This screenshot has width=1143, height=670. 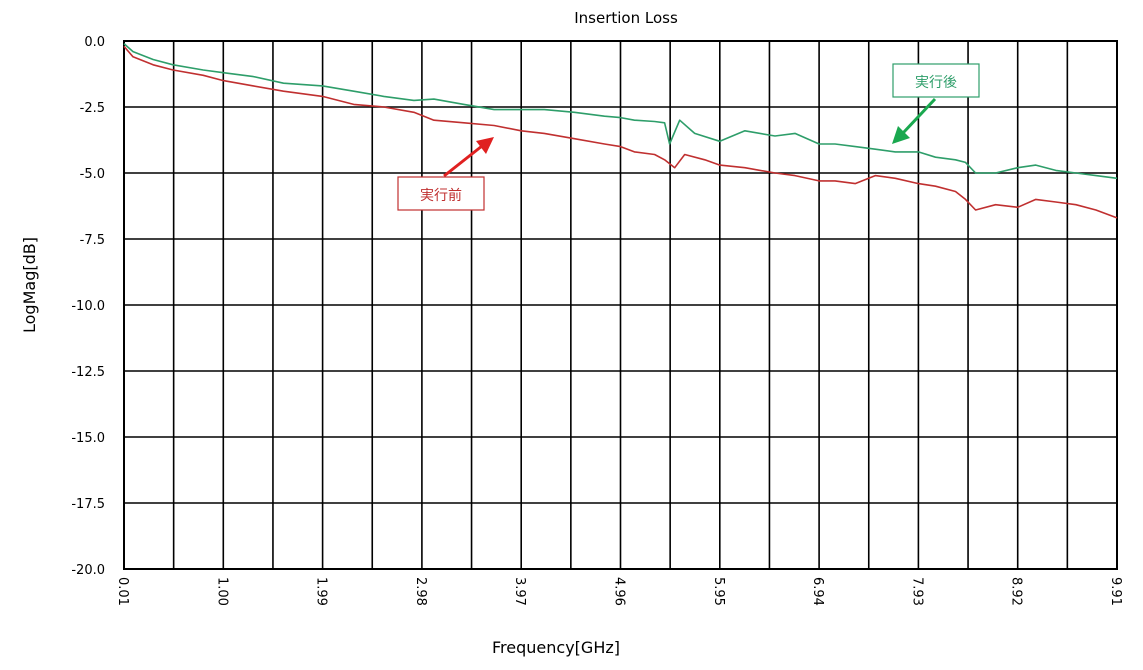 What do you see at coordinates (92, 108) in the screenshot?
I see `y-tick-label: -2.5` at bounding box center [92, 108].